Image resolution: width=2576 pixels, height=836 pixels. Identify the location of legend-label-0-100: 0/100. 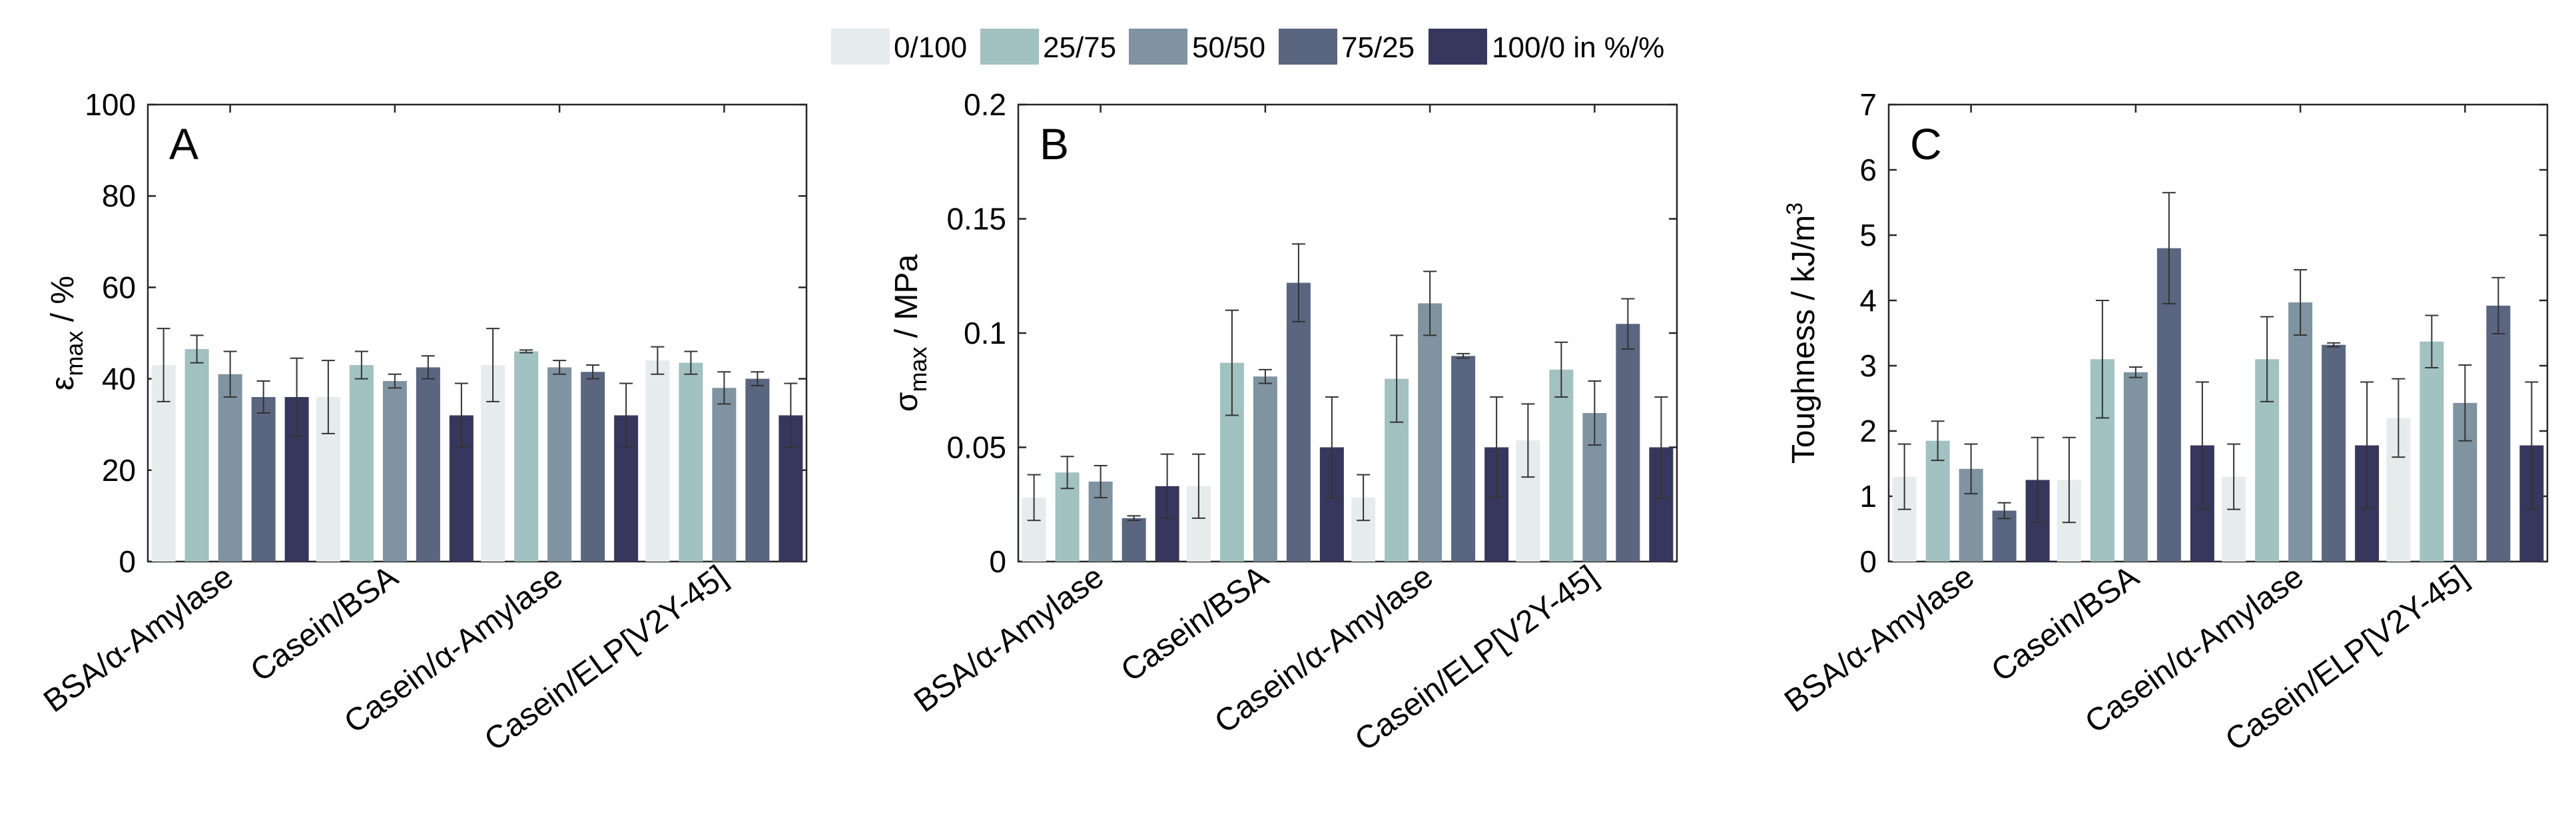
(930, 47).